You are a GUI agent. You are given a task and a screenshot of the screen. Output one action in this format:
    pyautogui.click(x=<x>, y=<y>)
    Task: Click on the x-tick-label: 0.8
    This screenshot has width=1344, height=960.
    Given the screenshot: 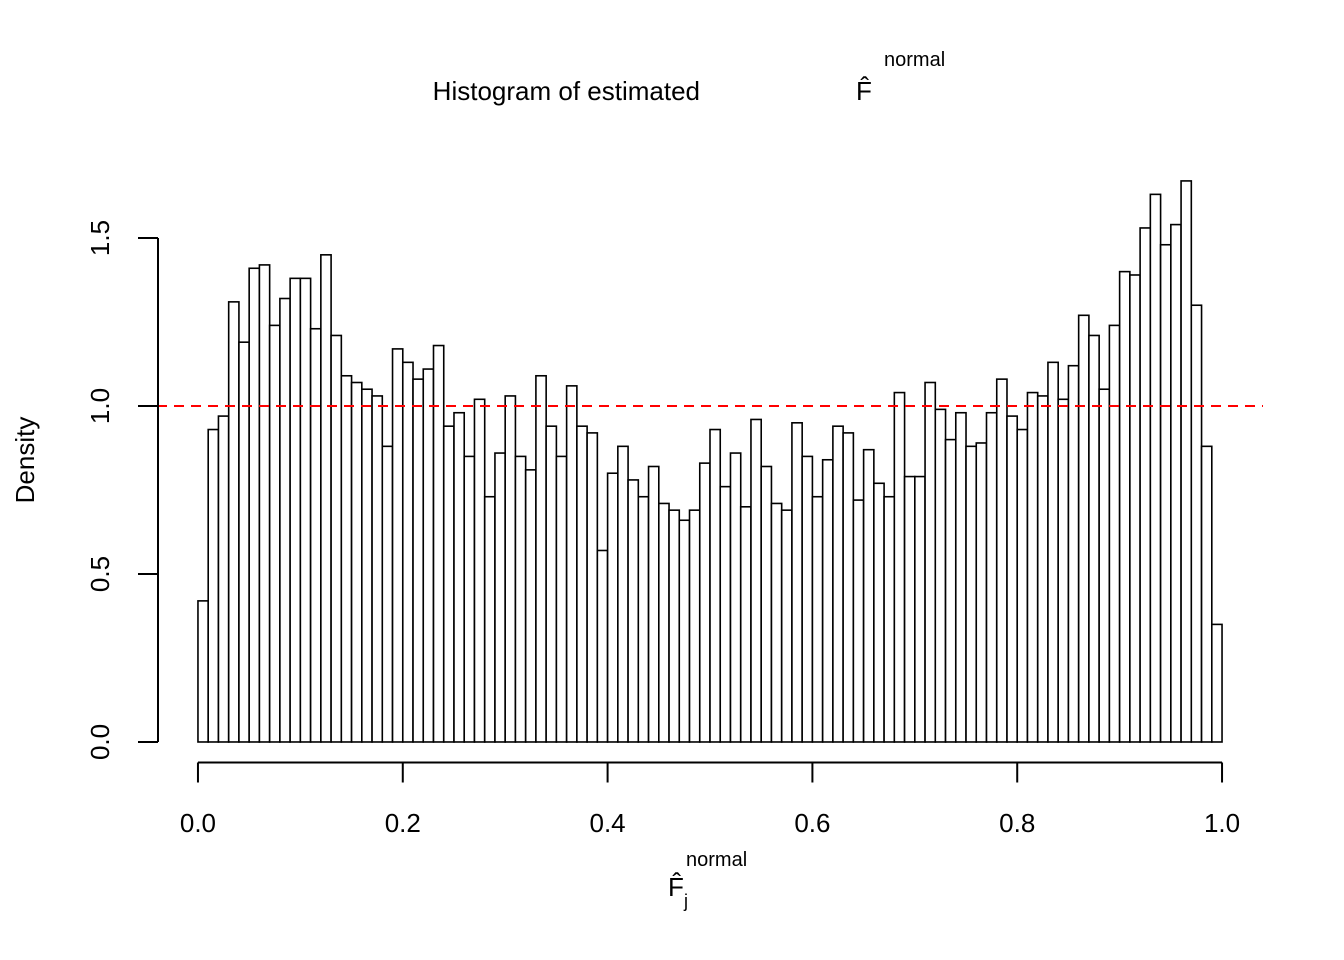 What is the action you would take?
    pyautogui.click(x=1017, y=823)
    